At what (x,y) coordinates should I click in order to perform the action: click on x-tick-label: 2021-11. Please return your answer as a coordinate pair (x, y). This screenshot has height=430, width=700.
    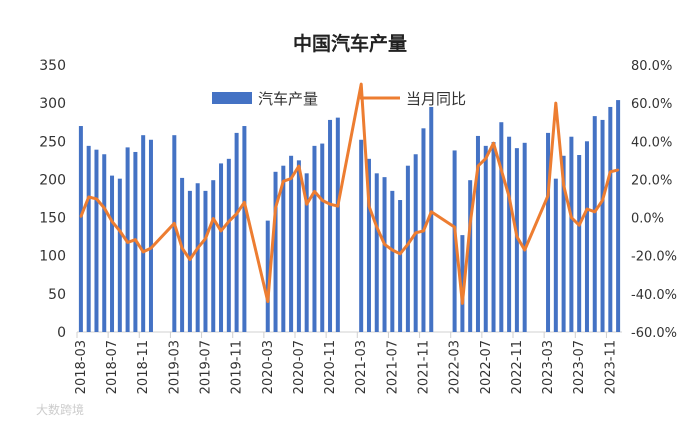
    Looking at the image, I should click on (423, 367).